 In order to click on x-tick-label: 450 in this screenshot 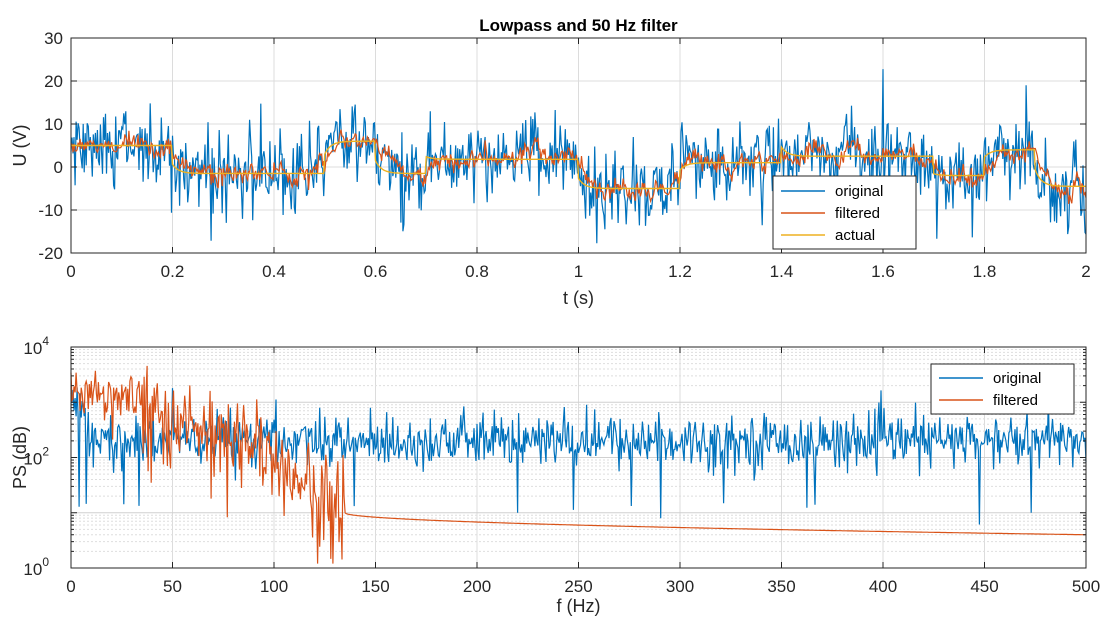, I will do `click(984, 586)`.